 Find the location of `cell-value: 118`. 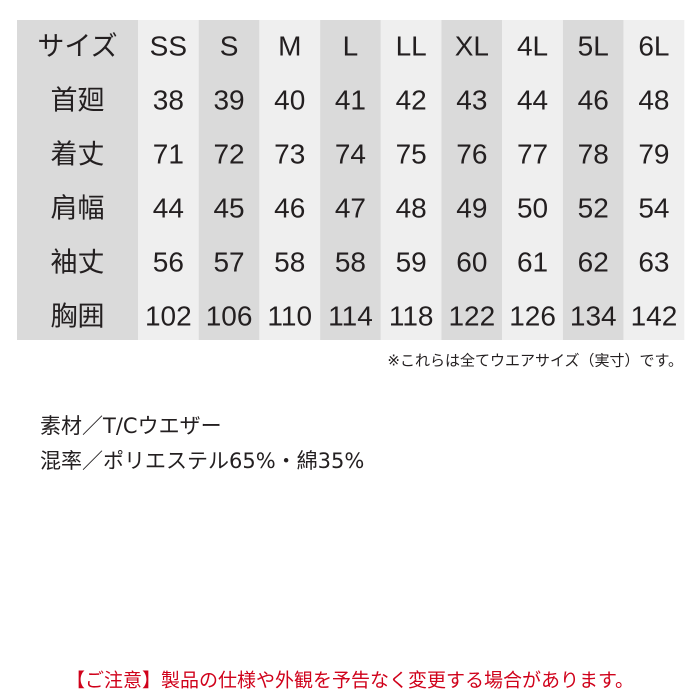

cell-value: 118 is located at coordinates (411, 315).